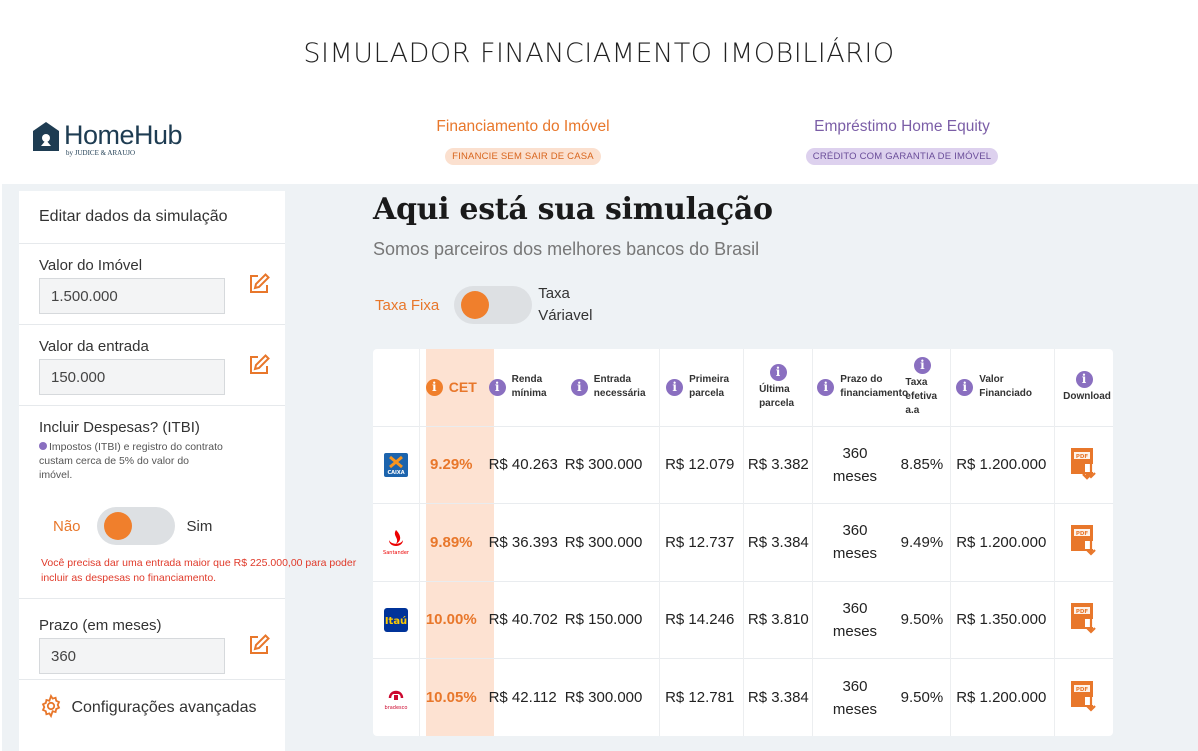  What do you see at coordinates (701, 464) in the screenshot?
I see `primeira-cell: R$ 12.079` at bounding box center [701, 464].